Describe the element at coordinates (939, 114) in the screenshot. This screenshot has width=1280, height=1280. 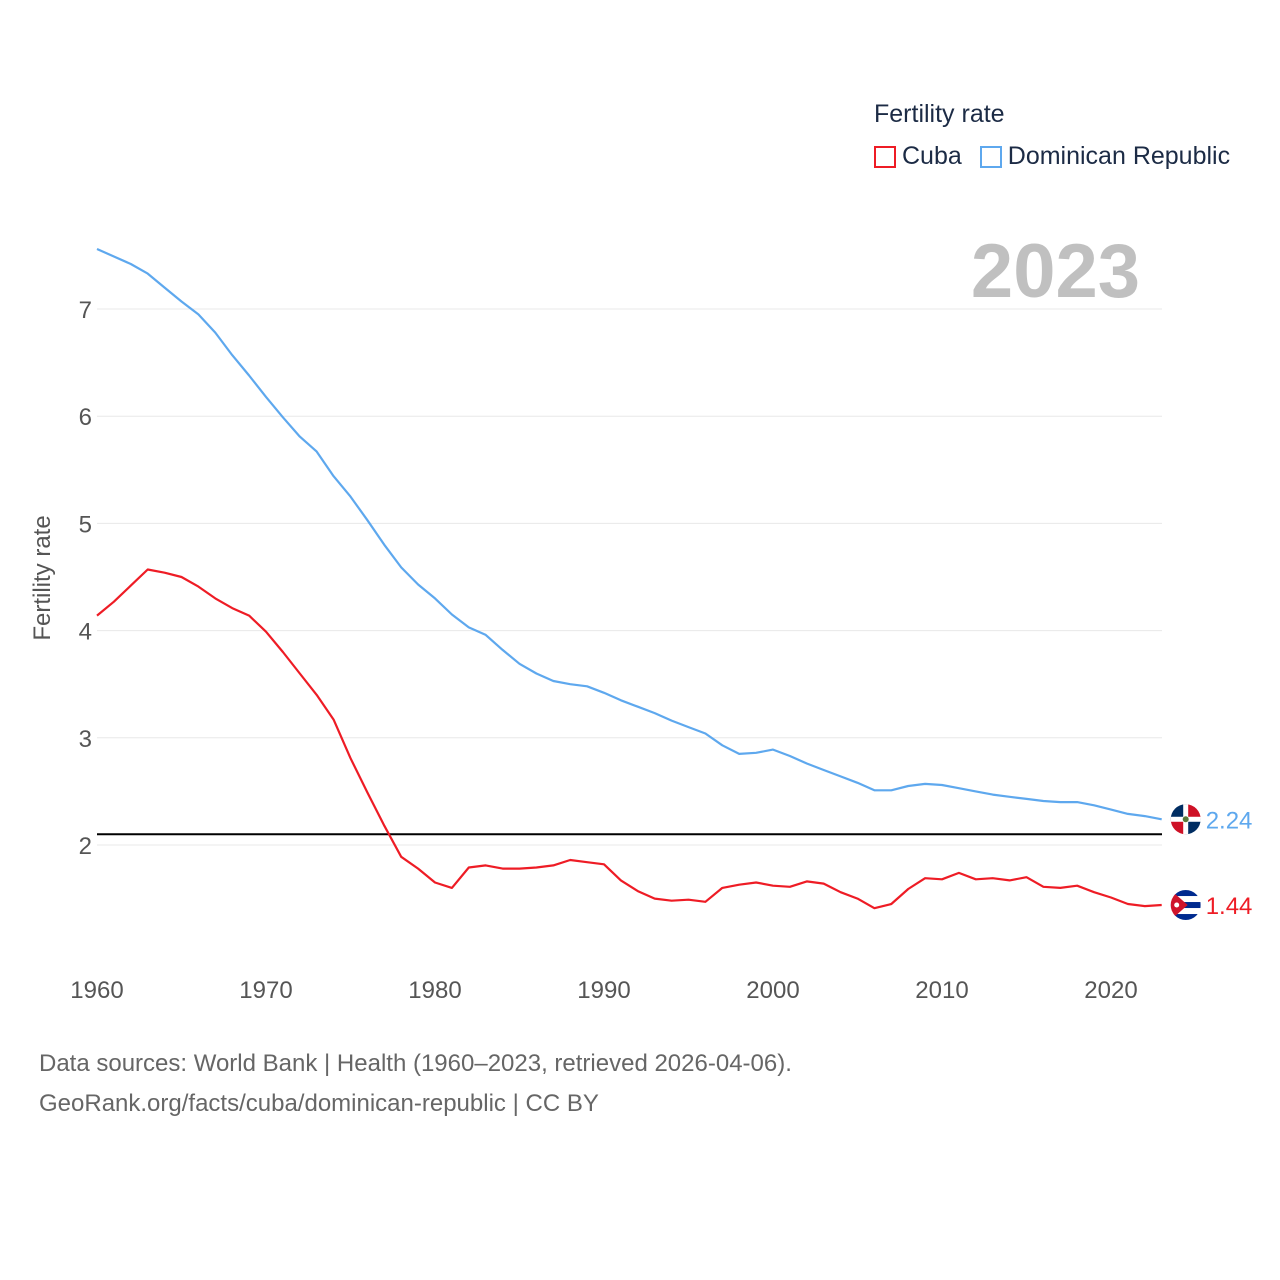
I see `legend-title: Fertility rate` at that location.